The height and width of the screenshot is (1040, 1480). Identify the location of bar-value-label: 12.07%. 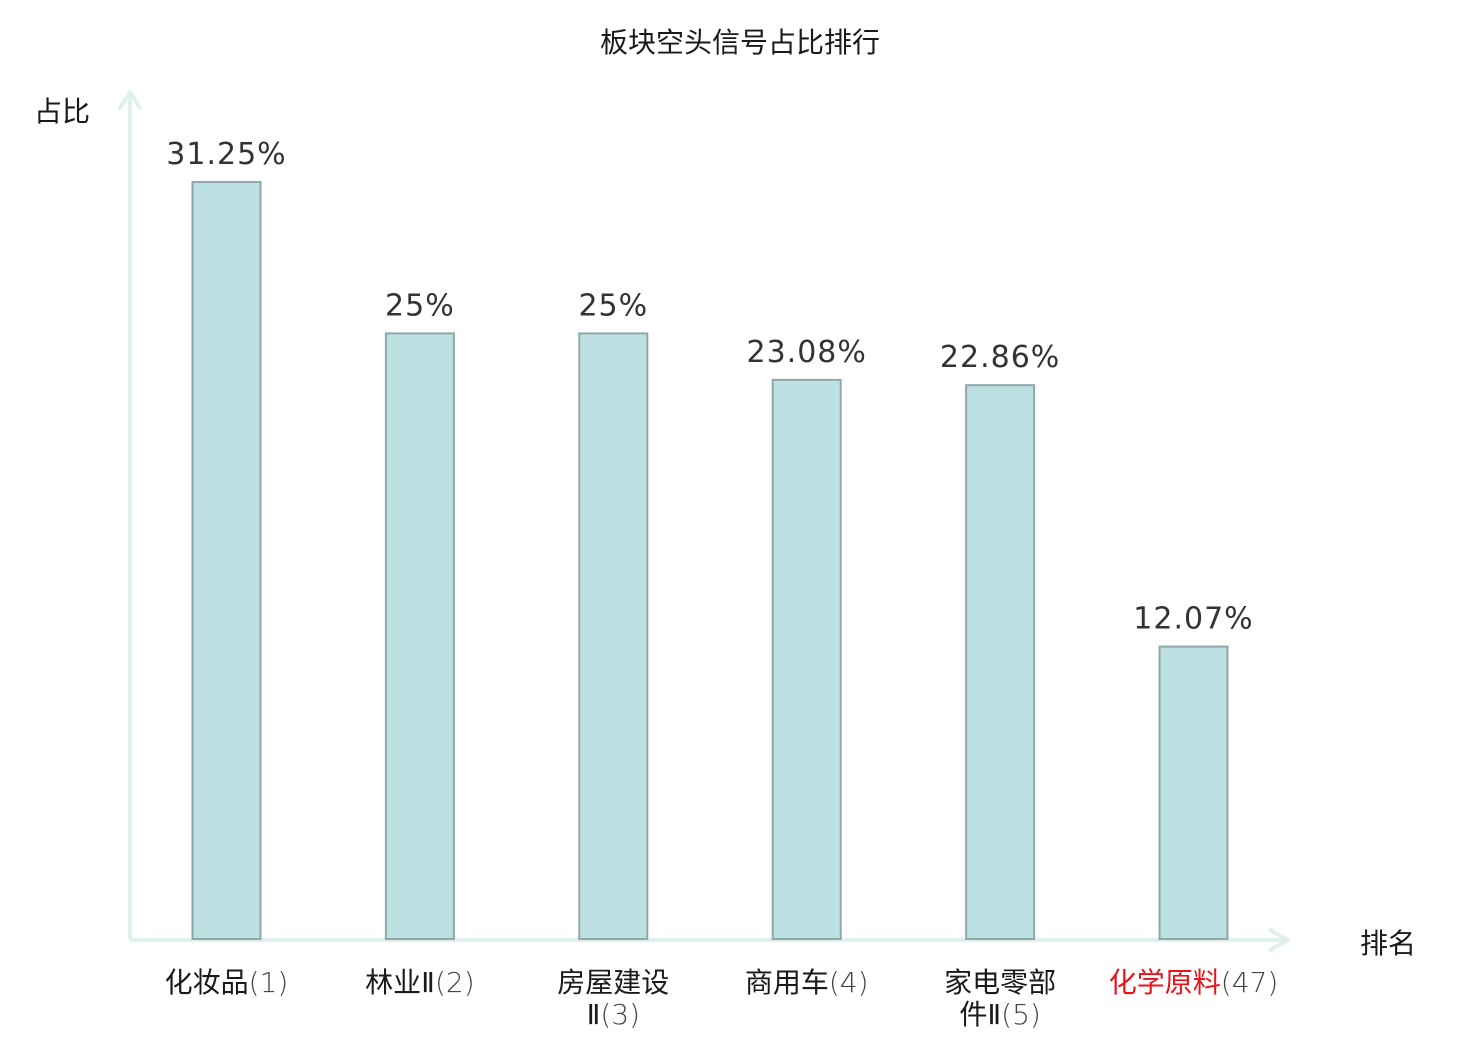
(1193, 619).